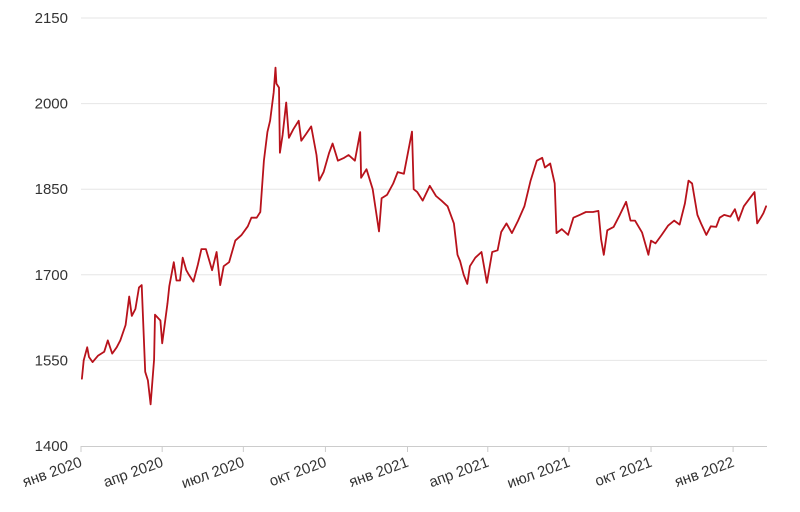 This screenshot has height=512, width=800. What do you see at coordinates (459, 472) in the screenshot?
I see `x-tick-label: апр 2021` at bounding box center [459, 472].